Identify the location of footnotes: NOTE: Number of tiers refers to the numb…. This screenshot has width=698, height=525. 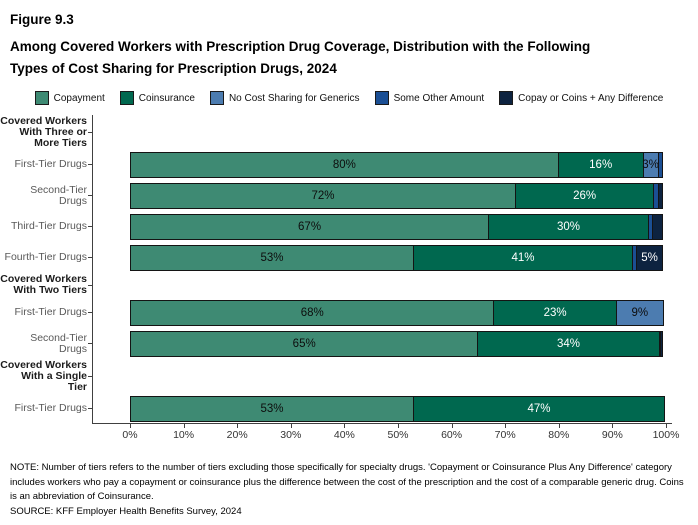
(350, 490).